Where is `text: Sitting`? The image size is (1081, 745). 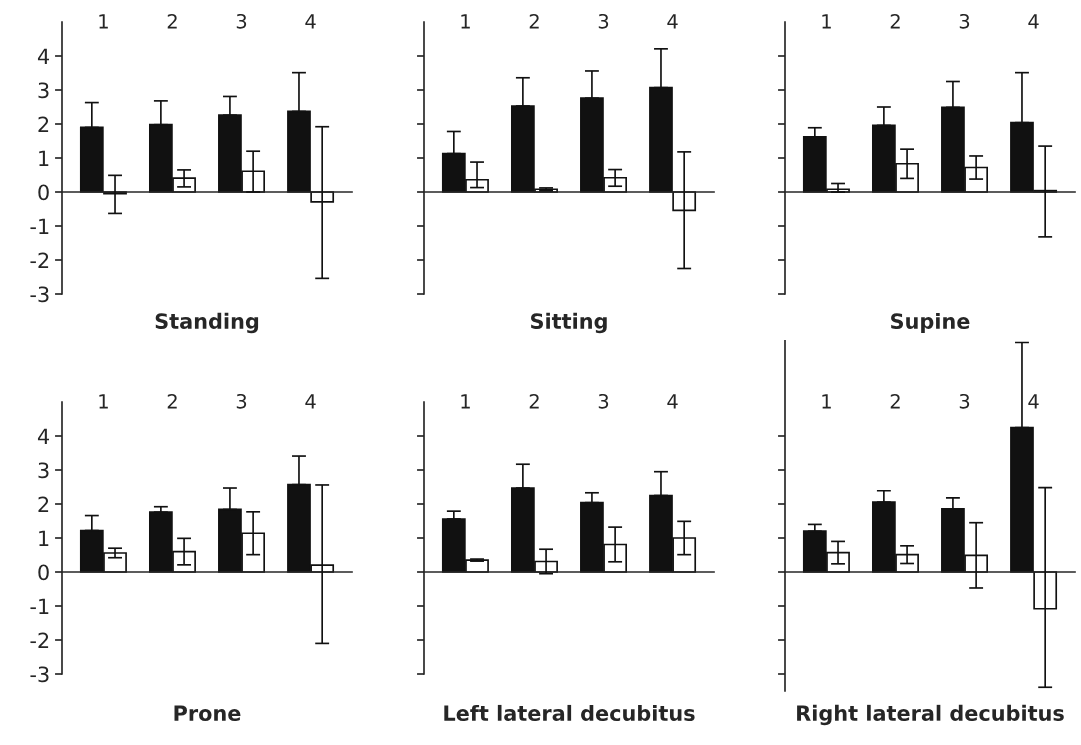
text: Sitting is located at coordinates (569, 323).